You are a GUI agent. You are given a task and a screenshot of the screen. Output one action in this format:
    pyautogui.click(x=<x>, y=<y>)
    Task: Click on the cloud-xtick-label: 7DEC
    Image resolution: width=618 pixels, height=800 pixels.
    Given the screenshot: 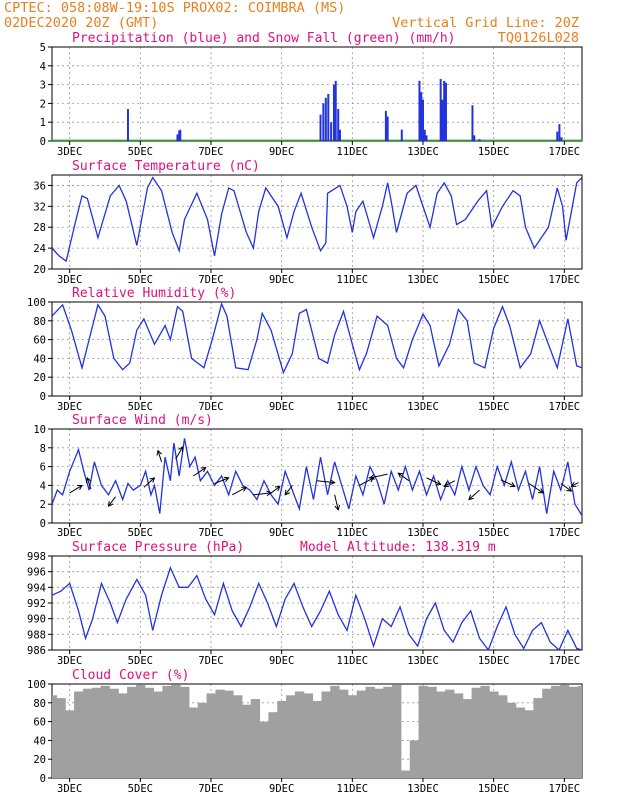 What is the action you would take?
    pyautogui.click(x=210, y=789)
    